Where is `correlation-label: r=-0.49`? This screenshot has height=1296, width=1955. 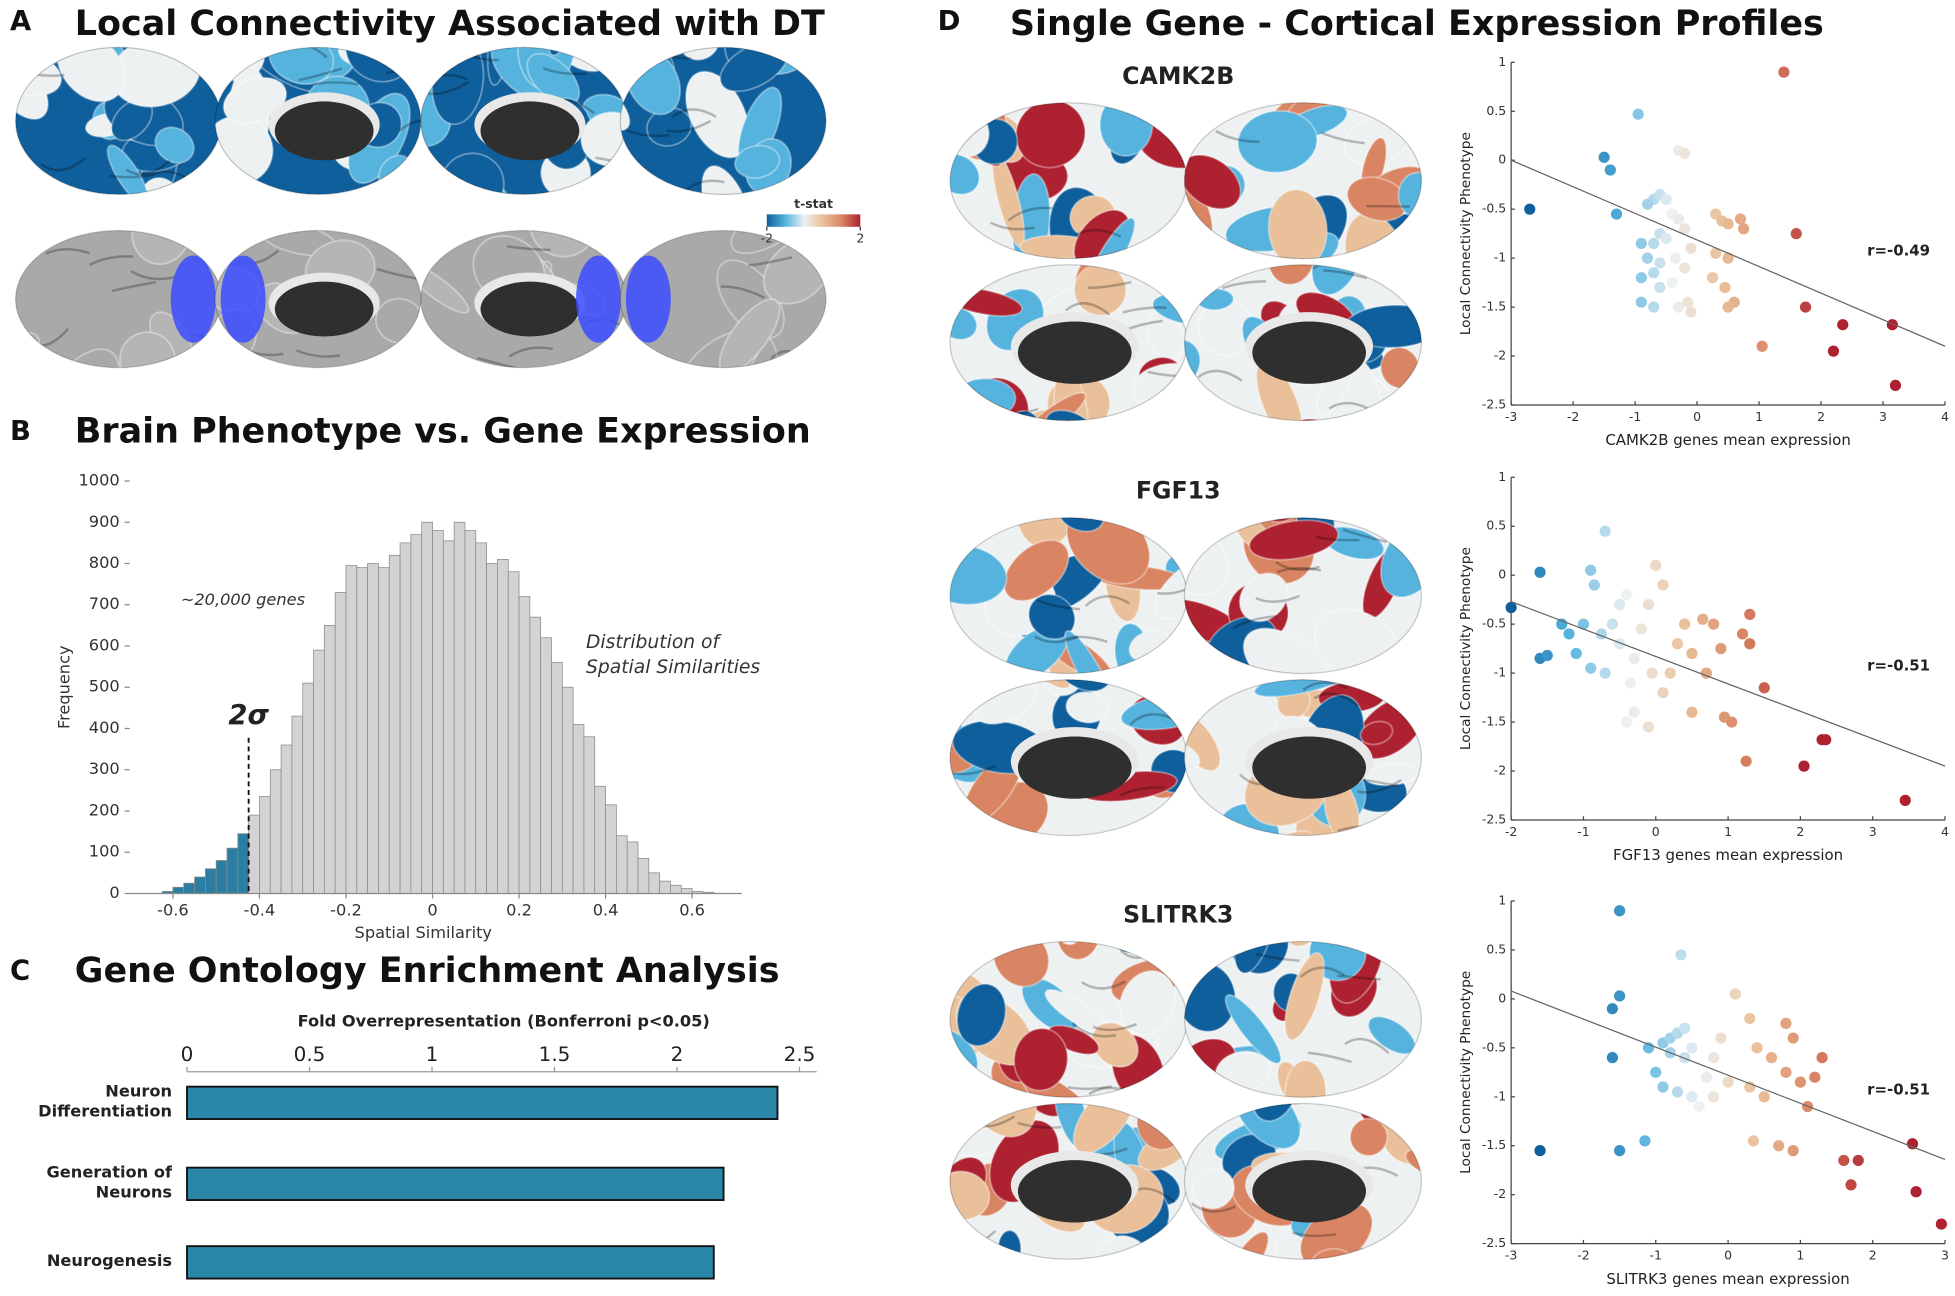
correlation-label: r=-0.49 is located at coordinates (1898, 251).